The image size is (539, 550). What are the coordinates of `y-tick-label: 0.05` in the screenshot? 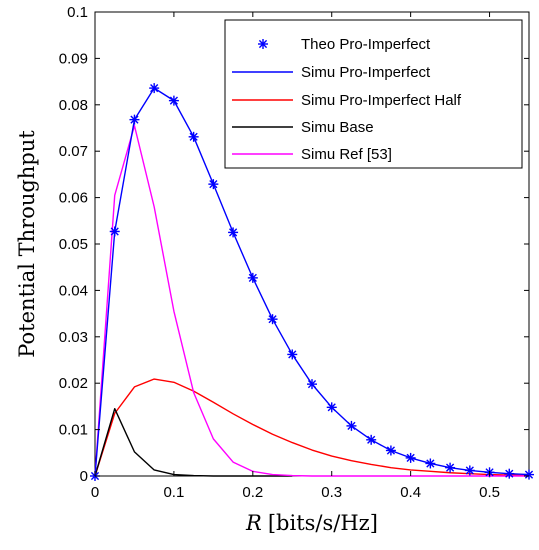 It's located at (73, 244).